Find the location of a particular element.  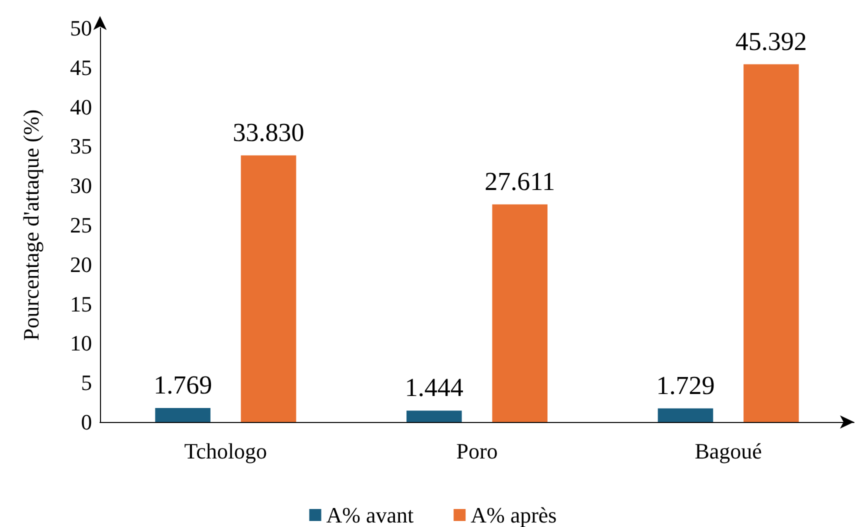

y-tick-label: 15 is located at coordinates (81, 303).